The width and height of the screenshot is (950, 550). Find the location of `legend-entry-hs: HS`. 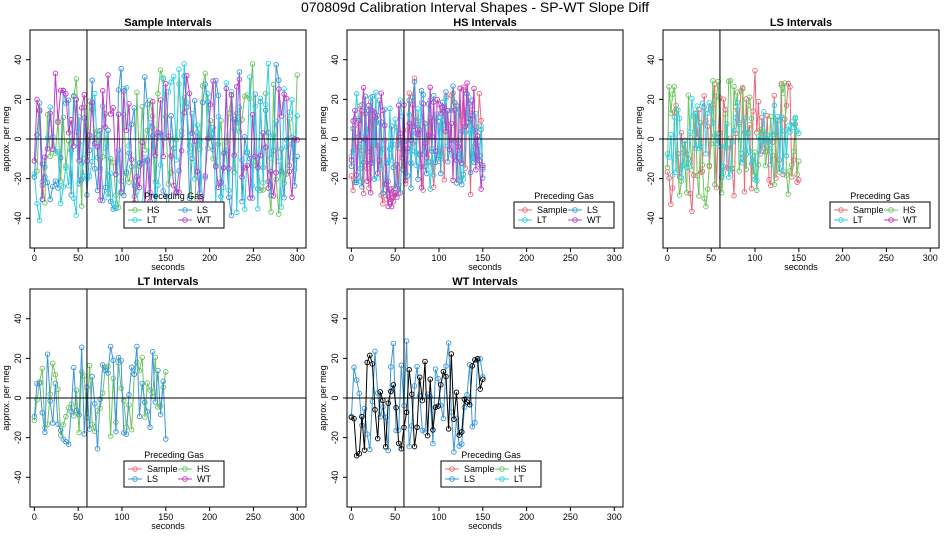

legend-entry-hs: HS is located at coordinates (194, 469).